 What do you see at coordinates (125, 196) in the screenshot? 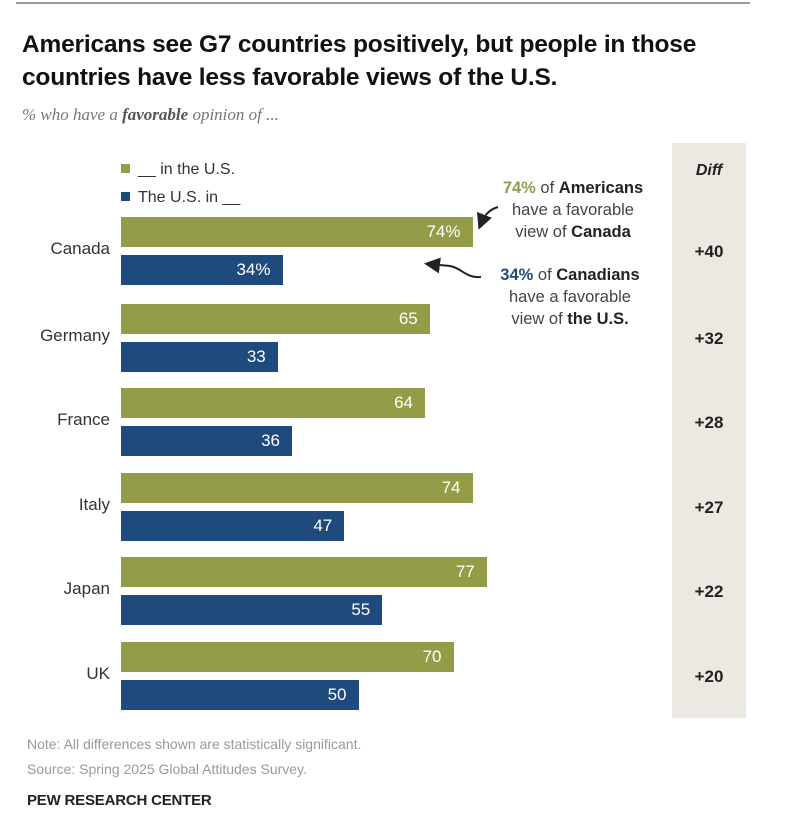
I see `legend-swatch-blue` at bounding box center [125, 196].